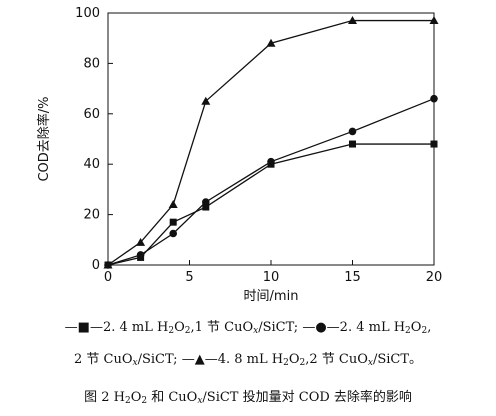 The image size is (496, 416). I want to click on x-tick-label: 5, so click(189, 277).